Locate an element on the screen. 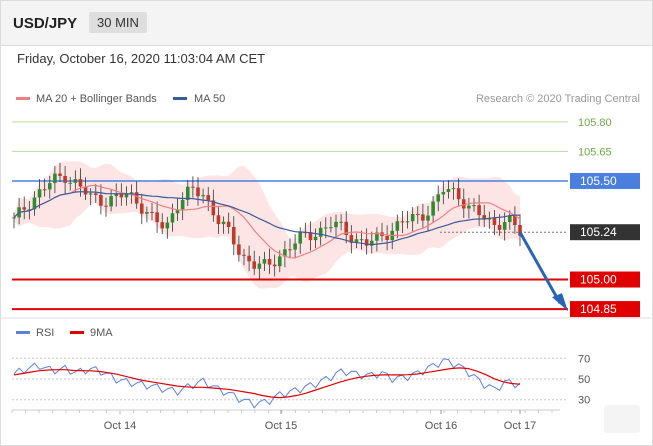 The image size is (653, 446). level-label-105.80: 105.80 is located at coordinates (595, 123).